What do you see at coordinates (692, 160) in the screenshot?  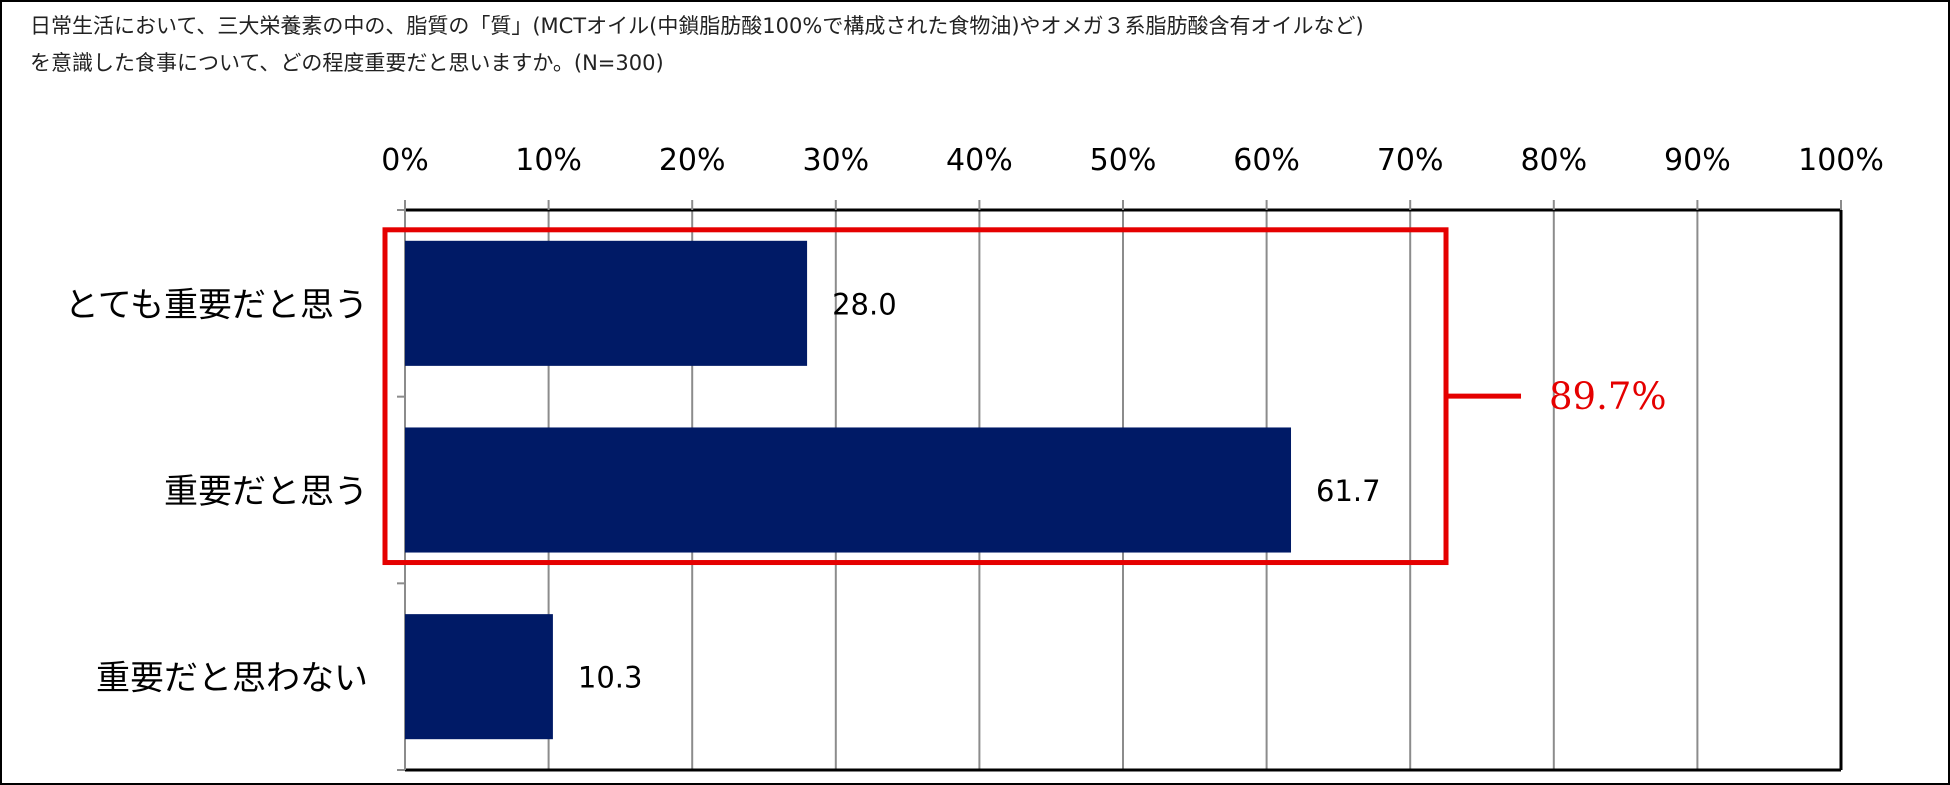 I see `x-tick-label: 20%` at bounding box center [692, 160].